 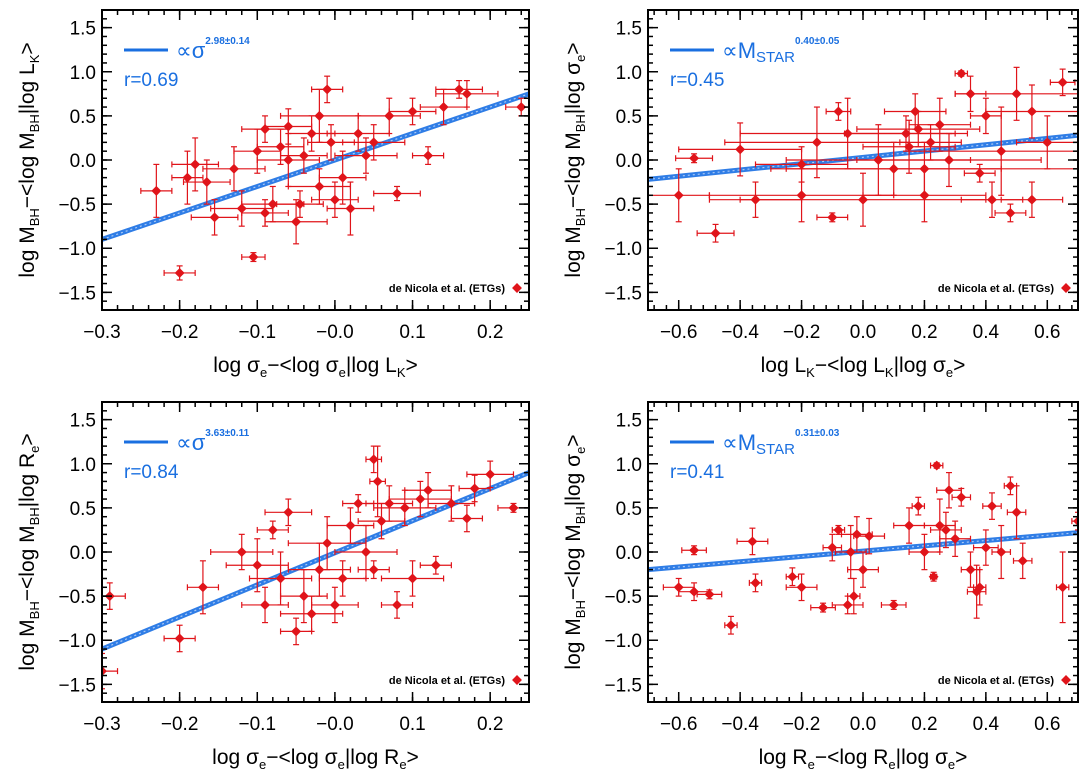 I want to click on fit-line-hatch, so click(x=315, y=166).